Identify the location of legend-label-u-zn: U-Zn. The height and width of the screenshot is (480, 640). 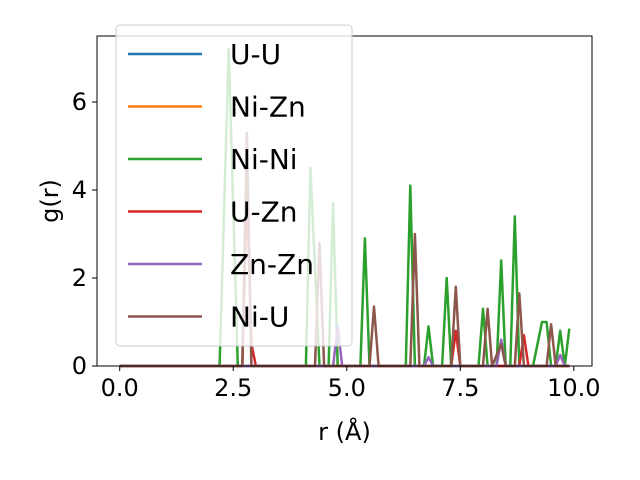
(264, 212).